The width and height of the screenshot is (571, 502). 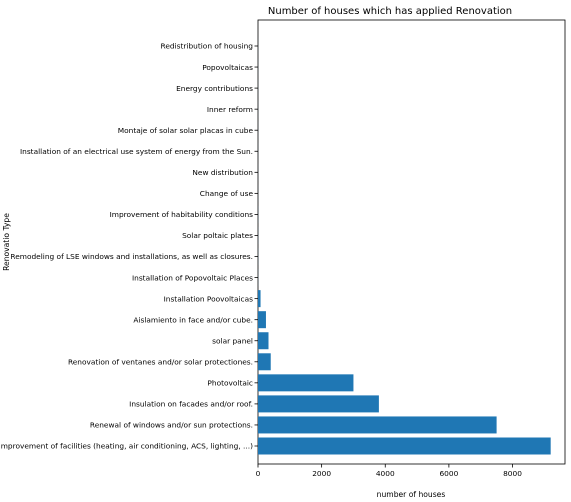 I want to click on x-tick-label: 2000, so click(x=321, y=473).